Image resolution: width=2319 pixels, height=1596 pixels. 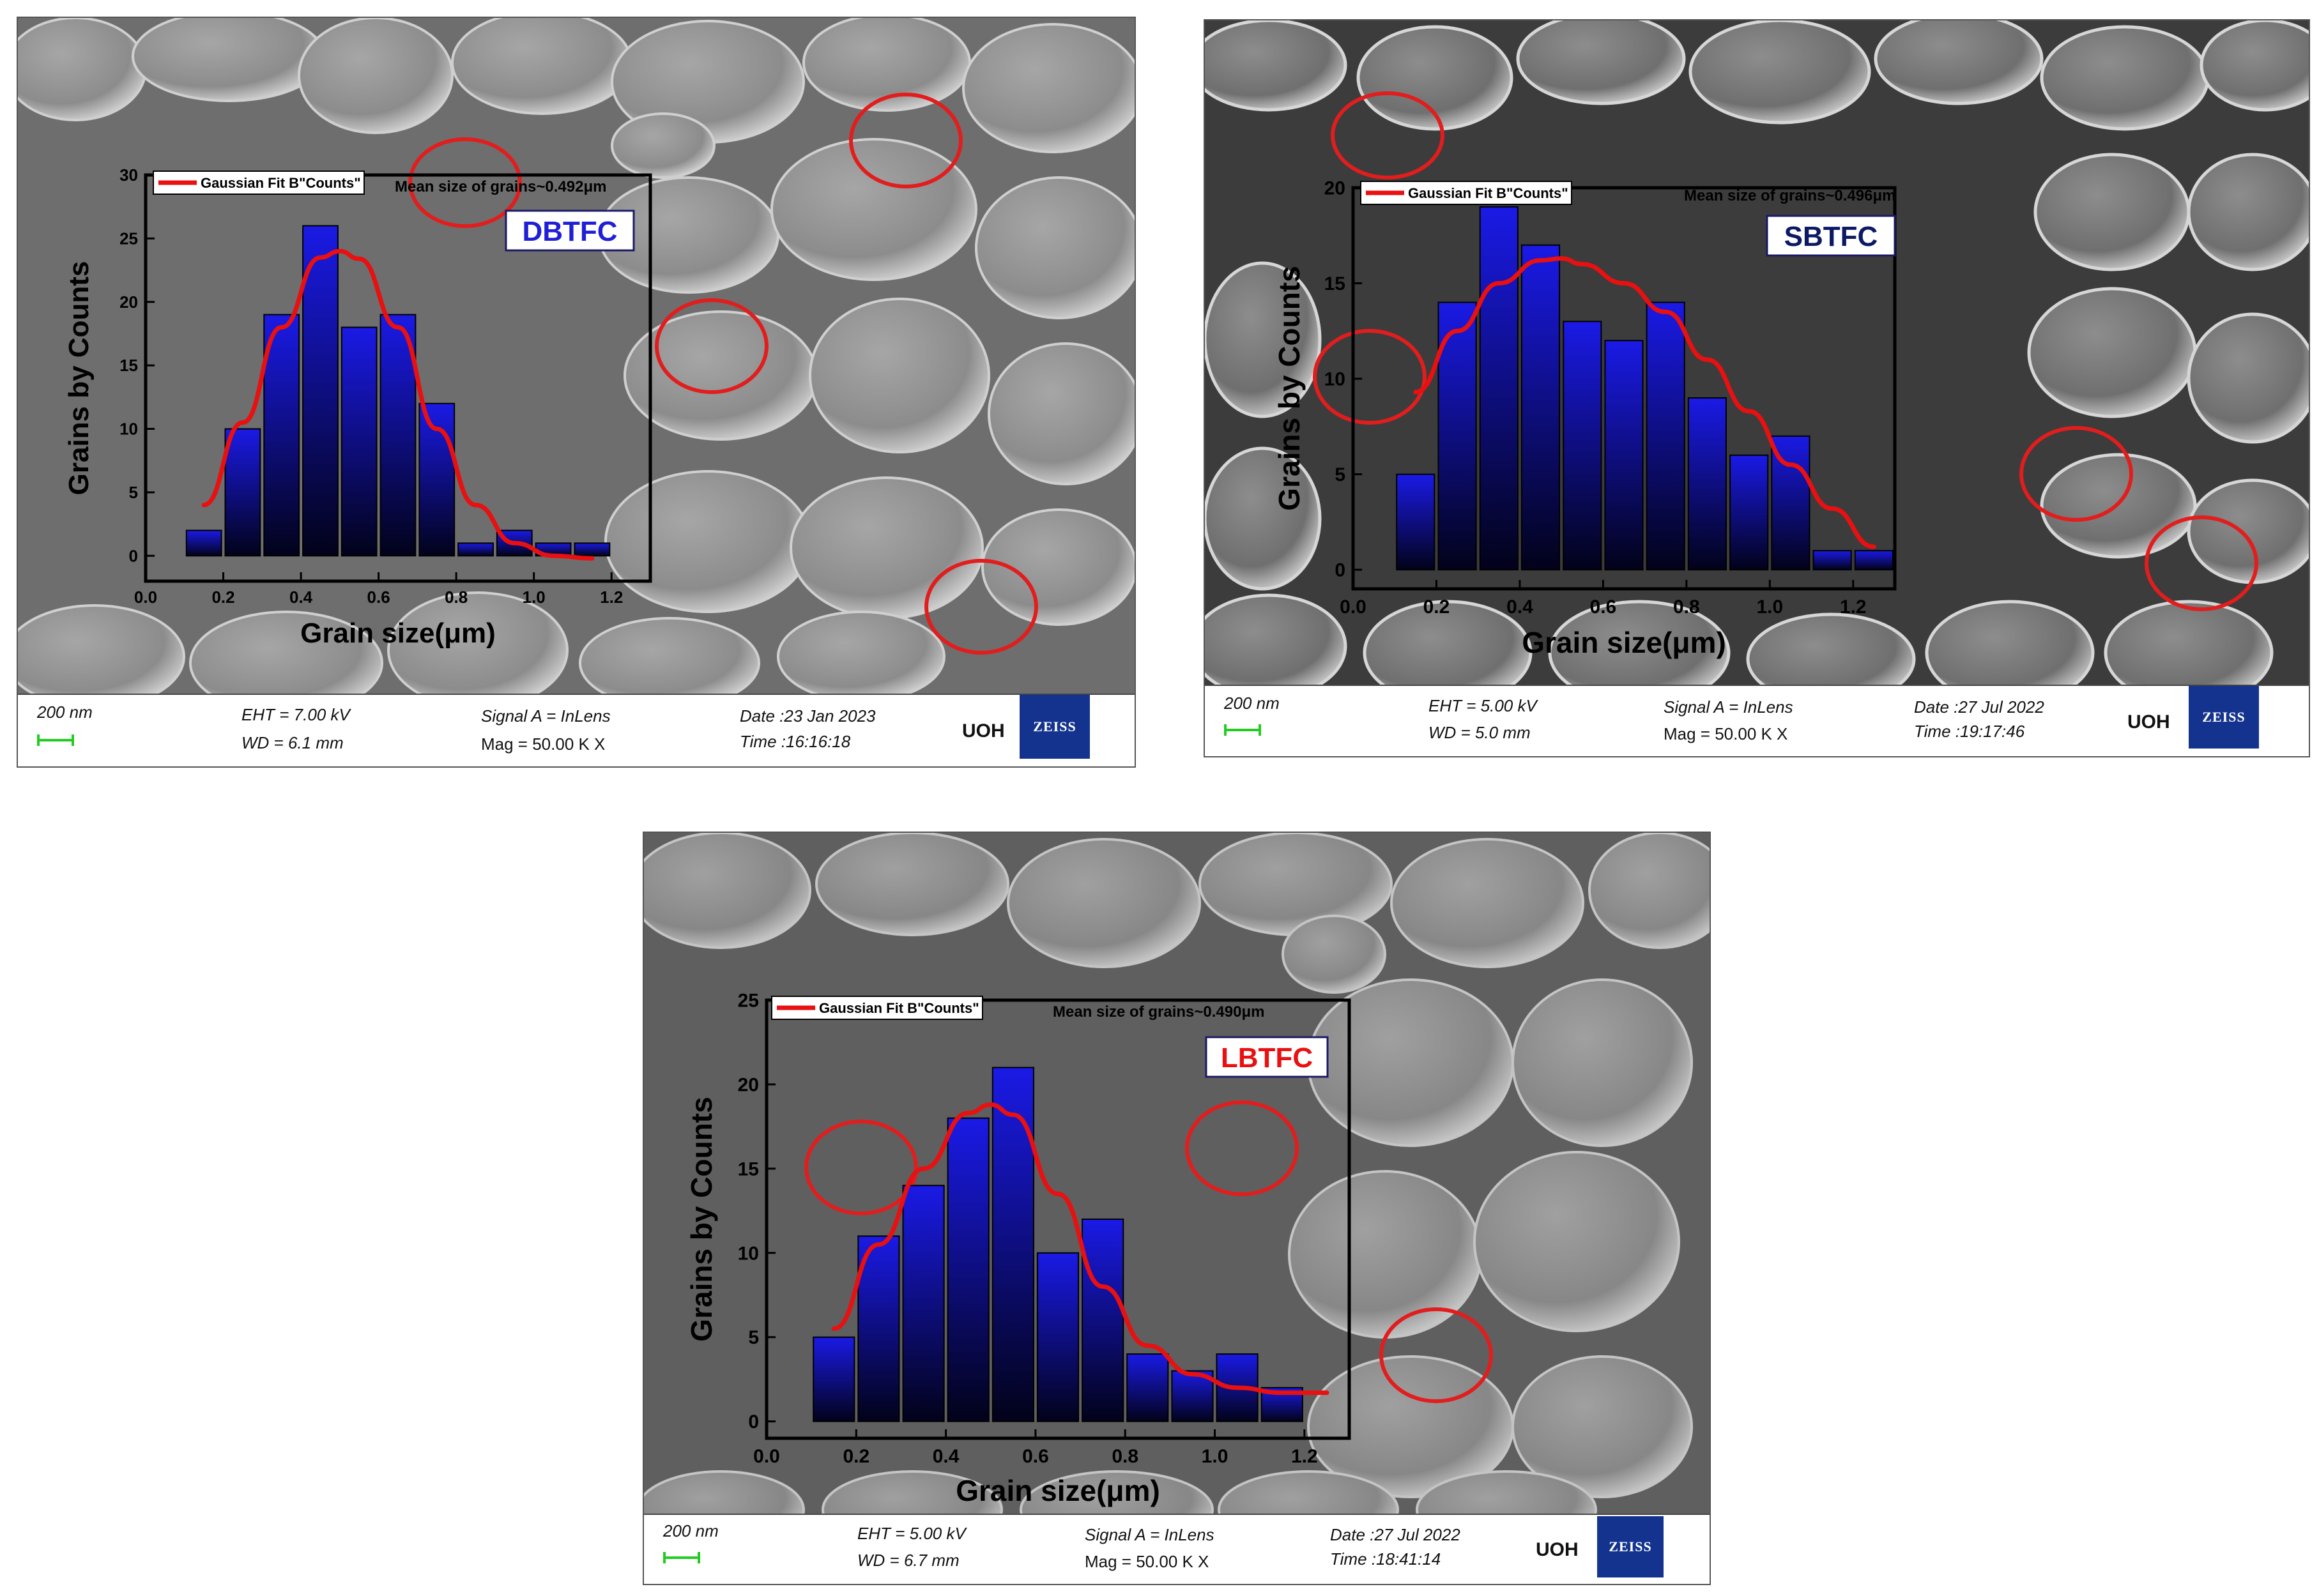 What do you see at coordinates (1831, 236) in the screenshot?
I see `sample-label: SBTFC` at bounding box center [1831, 236].